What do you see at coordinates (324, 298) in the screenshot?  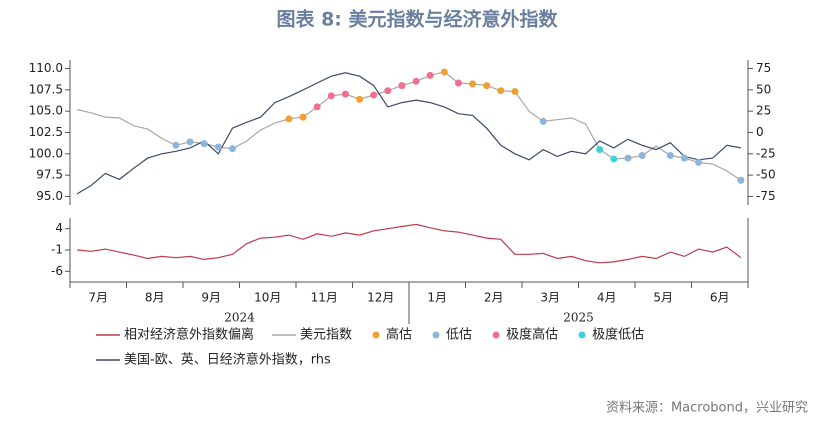 I see `x-tick-label: 11月` at bounding box center [324, 298].